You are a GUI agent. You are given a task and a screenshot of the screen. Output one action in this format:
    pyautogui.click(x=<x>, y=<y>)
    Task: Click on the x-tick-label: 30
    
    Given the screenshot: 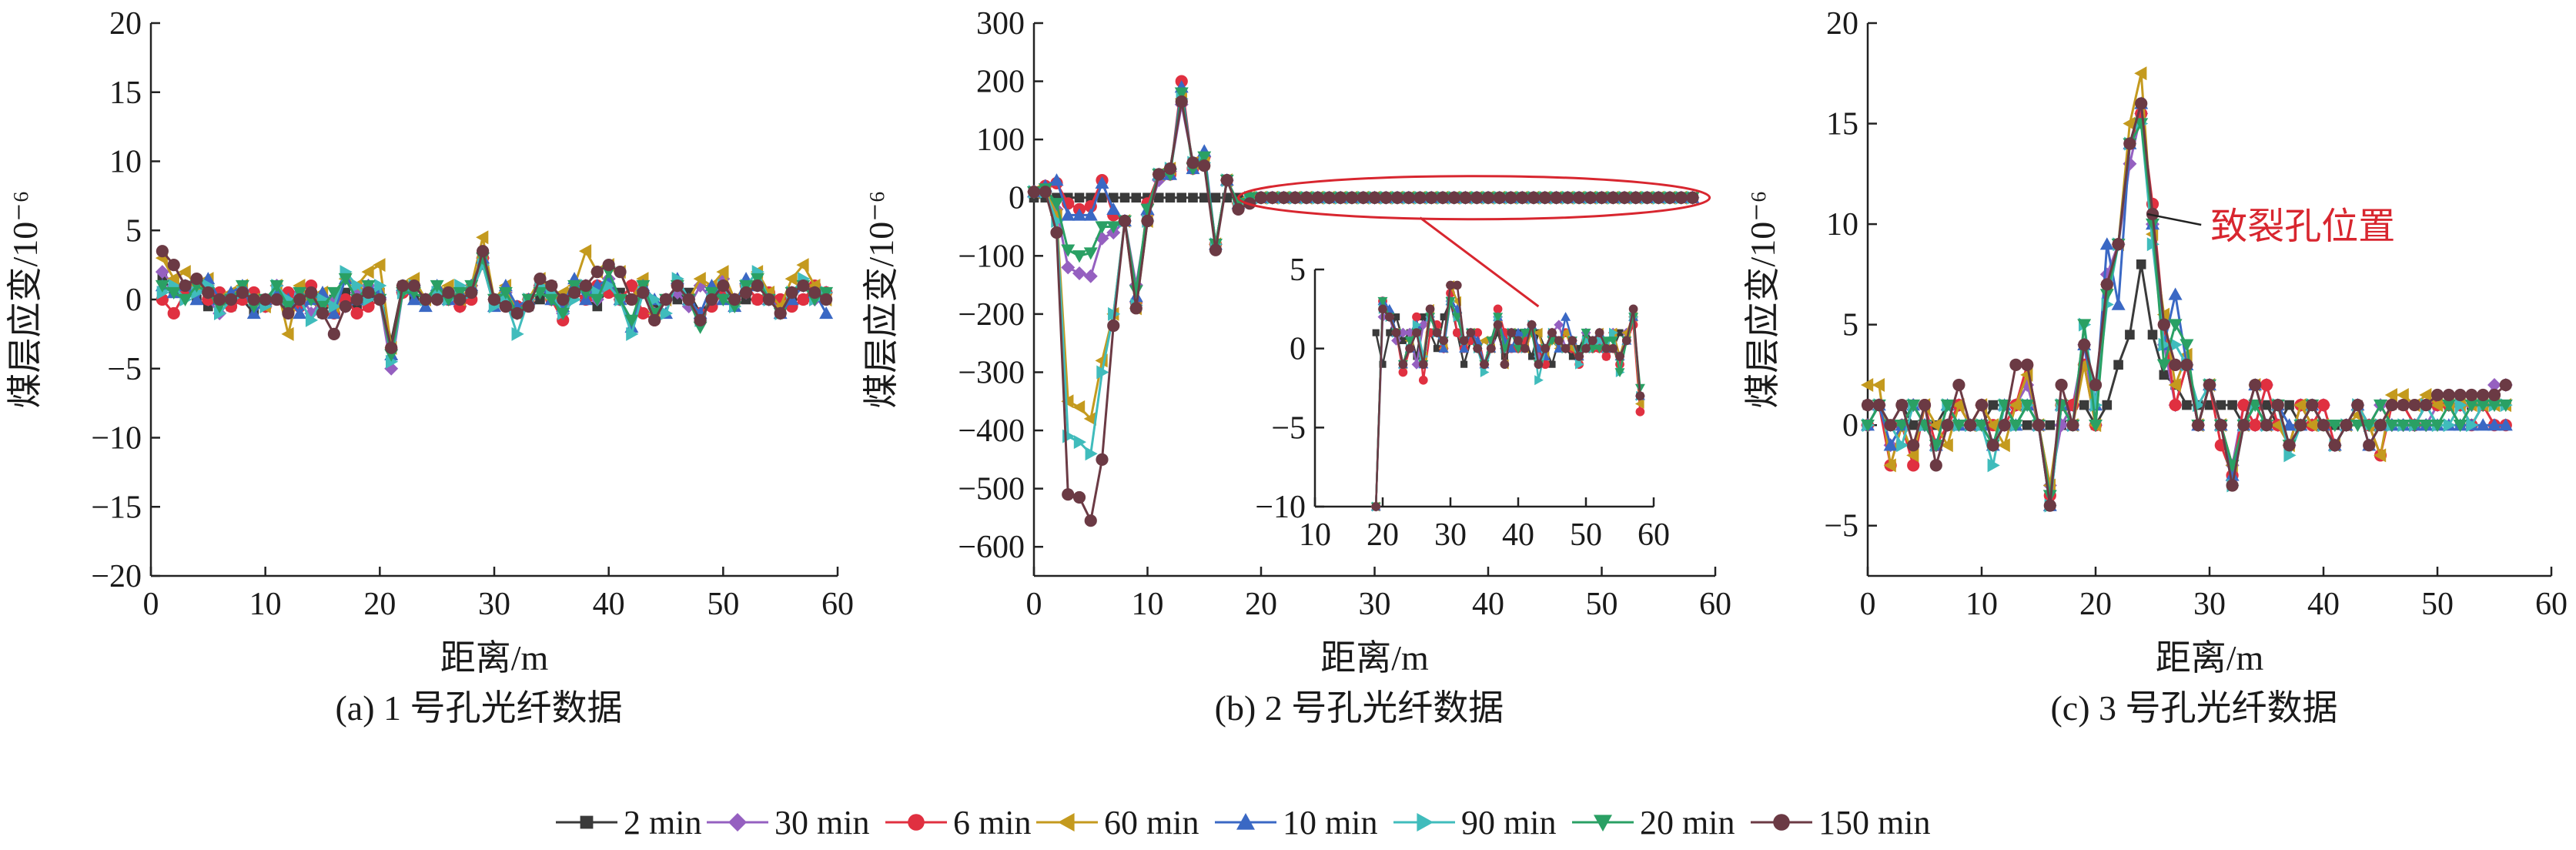 What is the action you would take?
    pyautogui.click(x=1450, y=535)
    